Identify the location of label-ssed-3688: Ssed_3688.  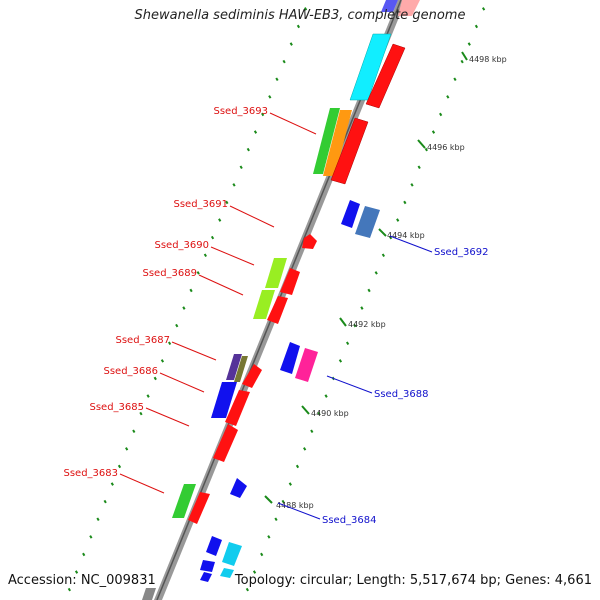
(401, 394).